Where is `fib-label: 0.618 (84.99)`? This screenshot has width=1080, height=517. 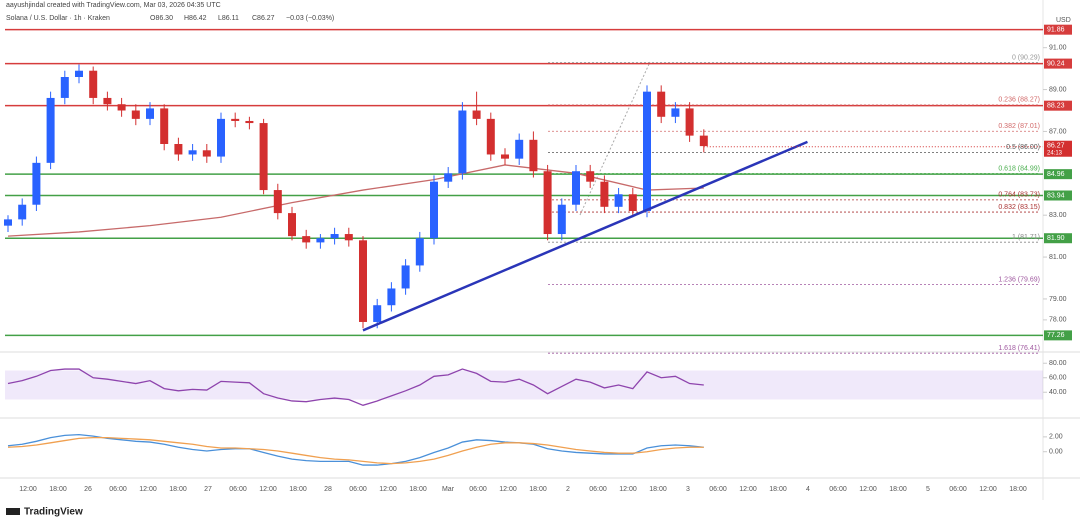 fib-label: 0.618 (84.99) is located at coordinates (1019, 168).